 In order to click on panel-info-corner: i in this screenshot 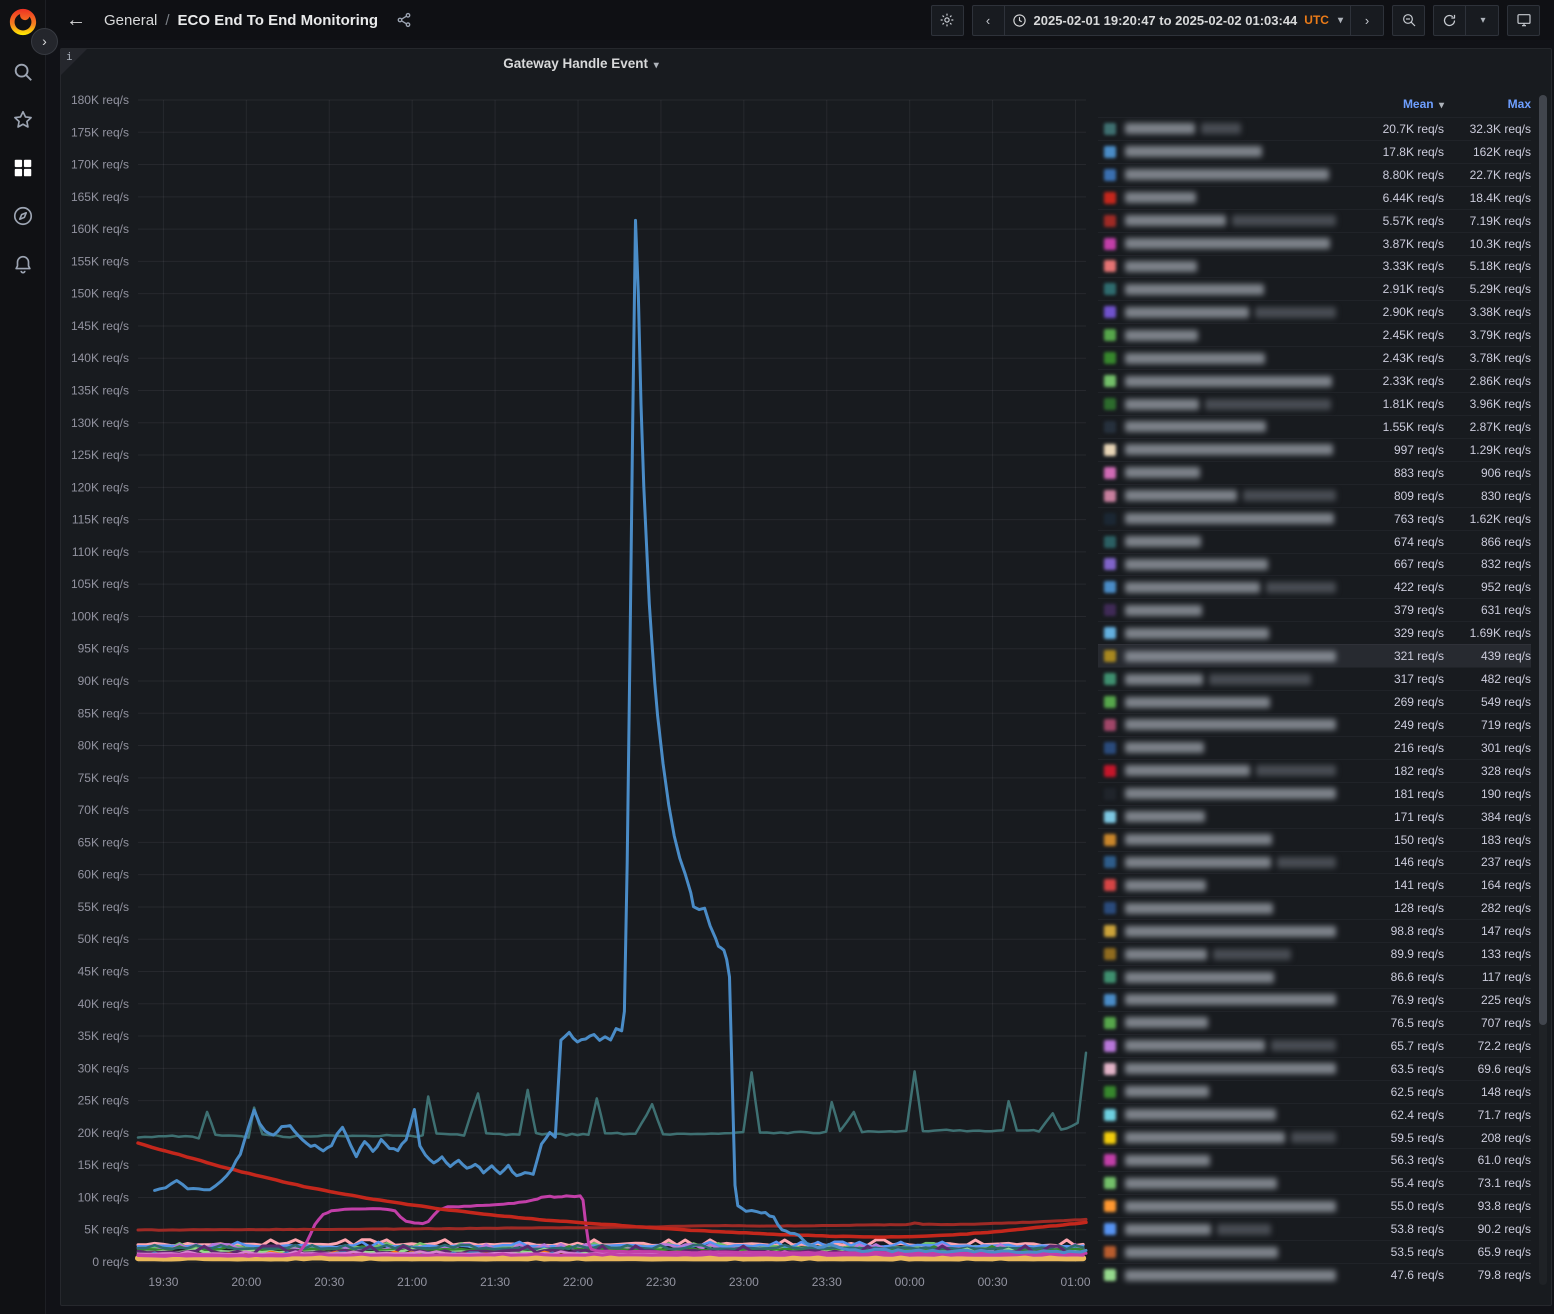, I will do `click(74, 62)`.